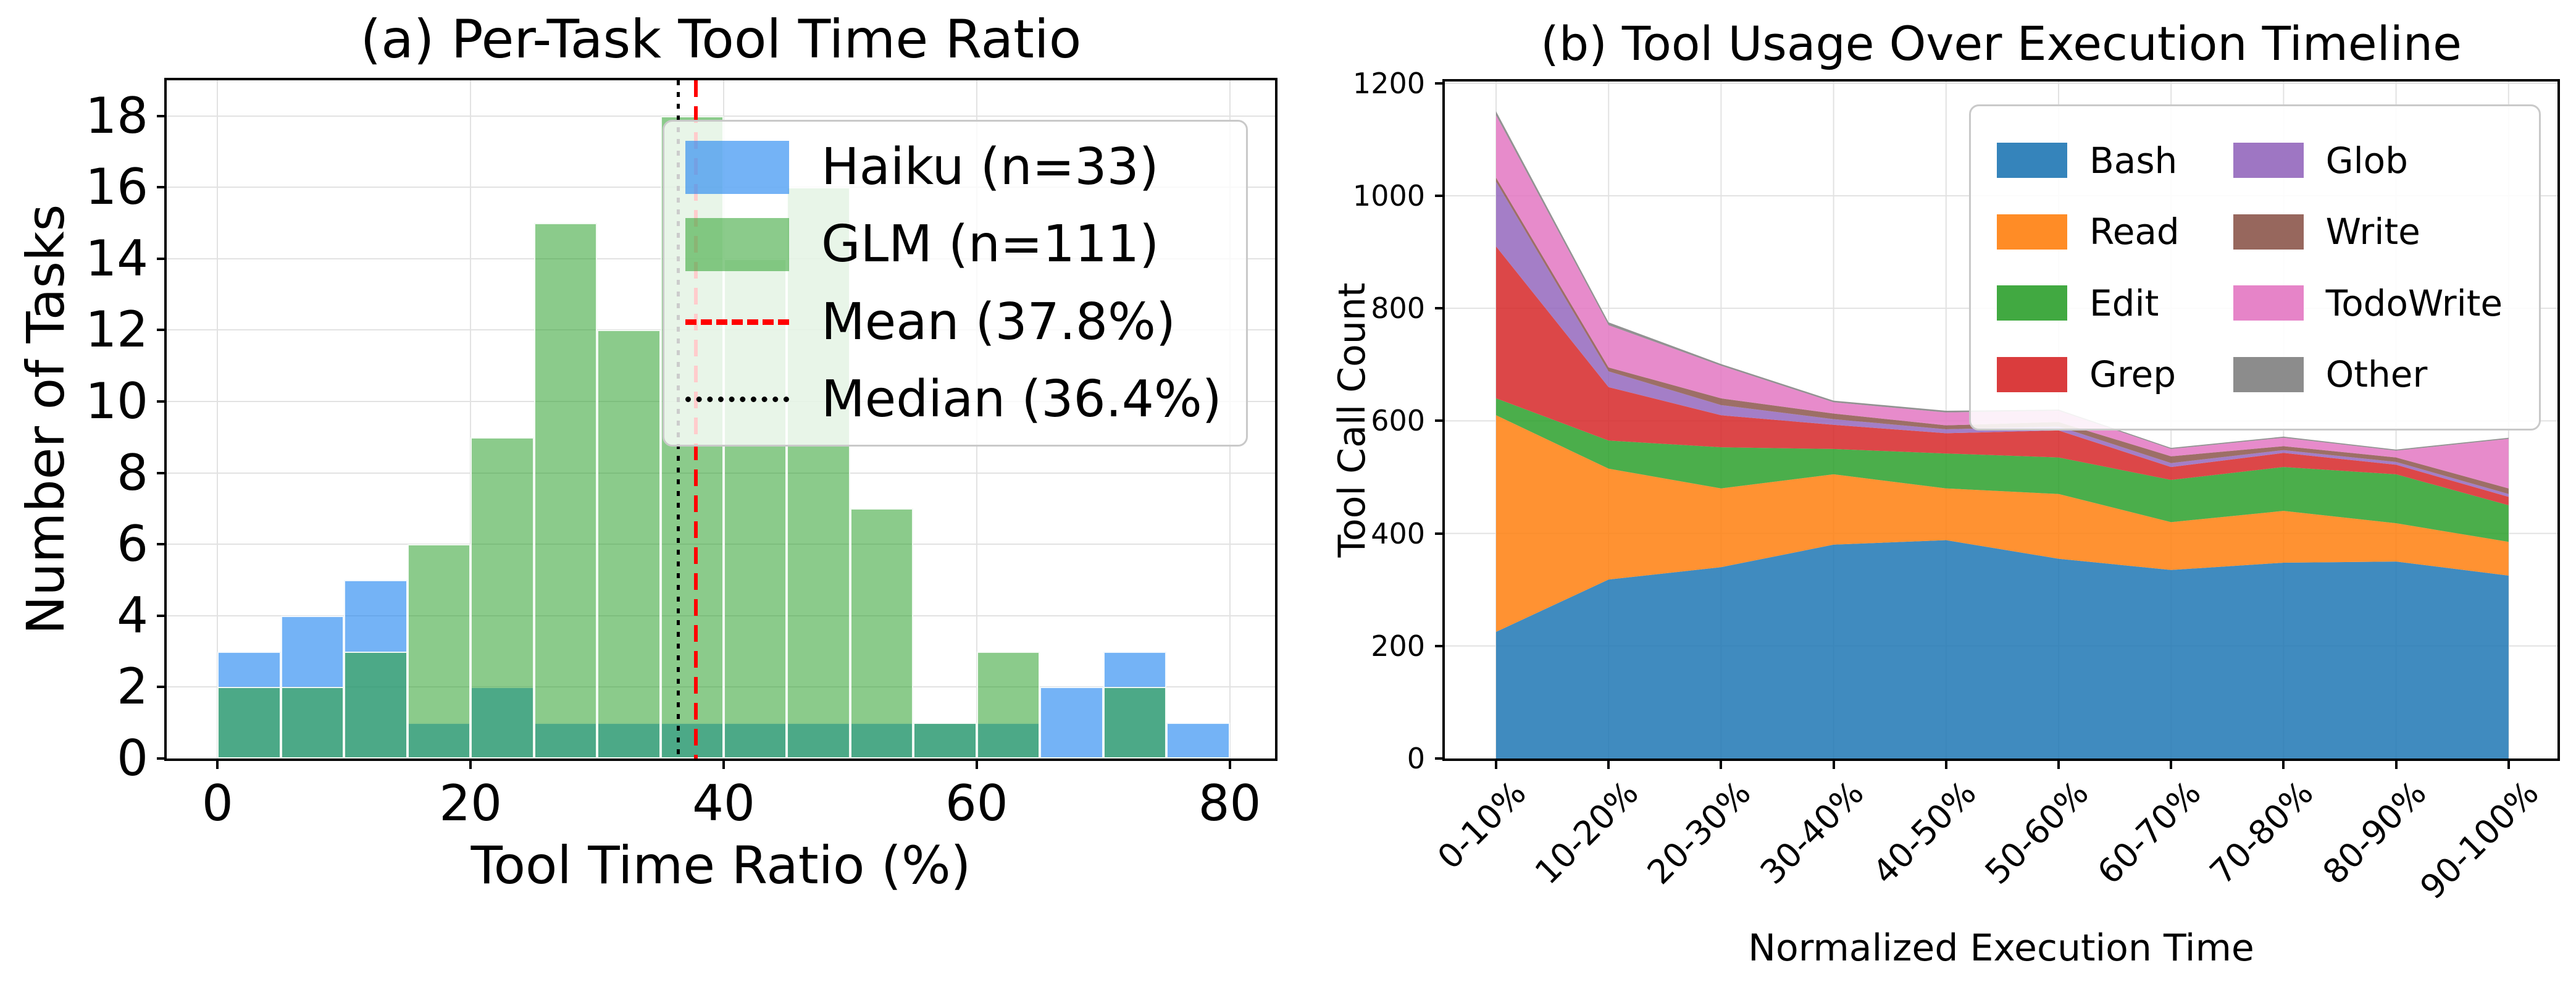 The width and height of the screenshot is (2576, 1000). I want to click on right-chart-title: (b) Tool Usage Over Execution Timeline, so click(2002, 44).